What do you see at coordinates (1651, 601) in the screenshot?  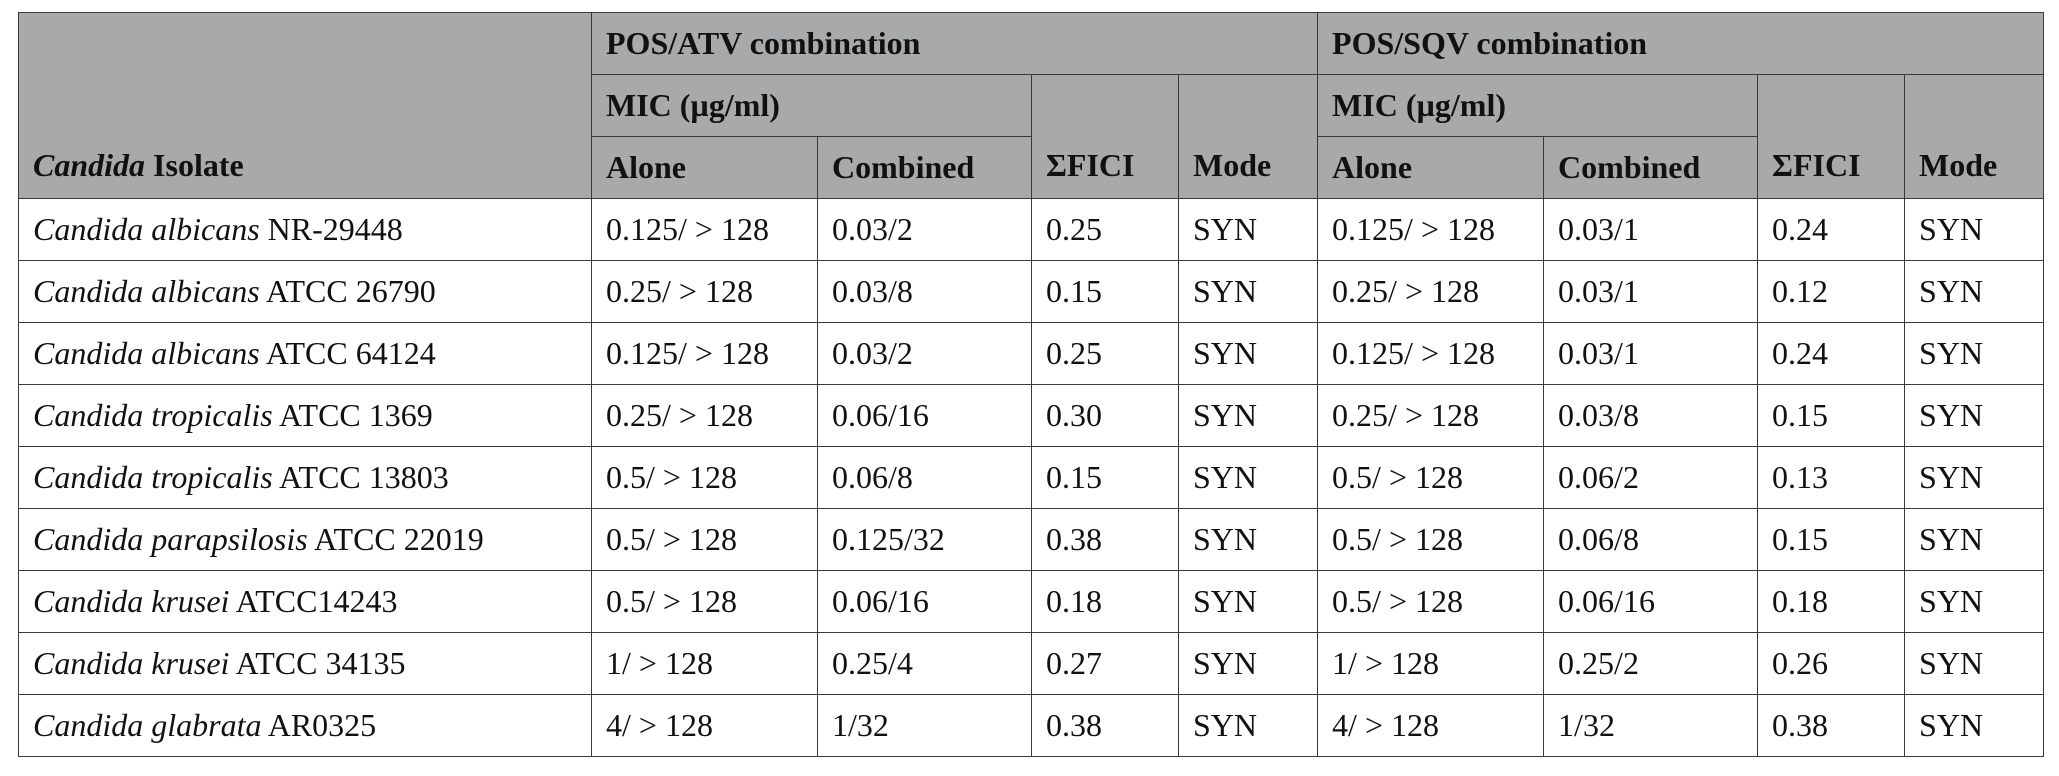 I see `sqv-combined-cell: 0.06/16` at bounding box center [1651, 601].